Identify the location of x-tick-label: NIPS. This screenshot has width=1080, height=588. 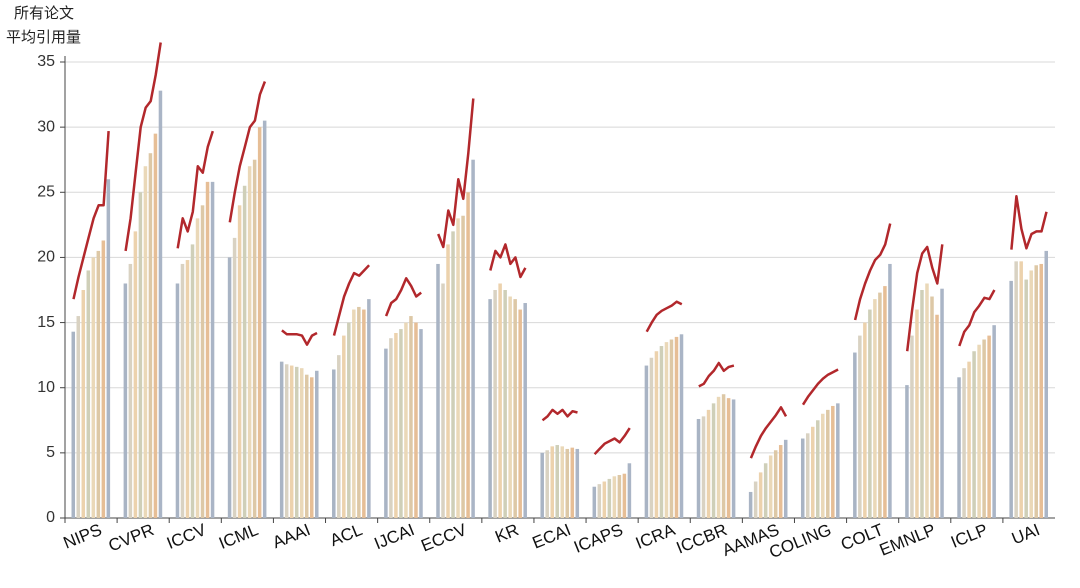
(83, 536).